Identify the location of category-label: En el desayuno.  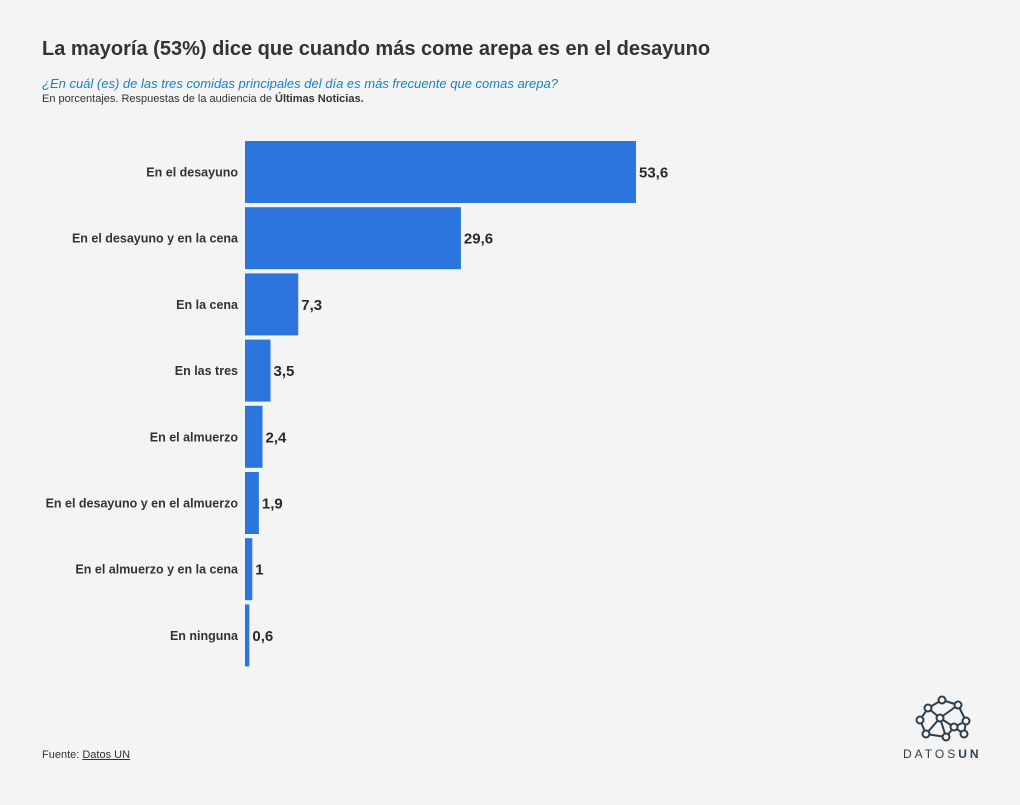
(192, 173).